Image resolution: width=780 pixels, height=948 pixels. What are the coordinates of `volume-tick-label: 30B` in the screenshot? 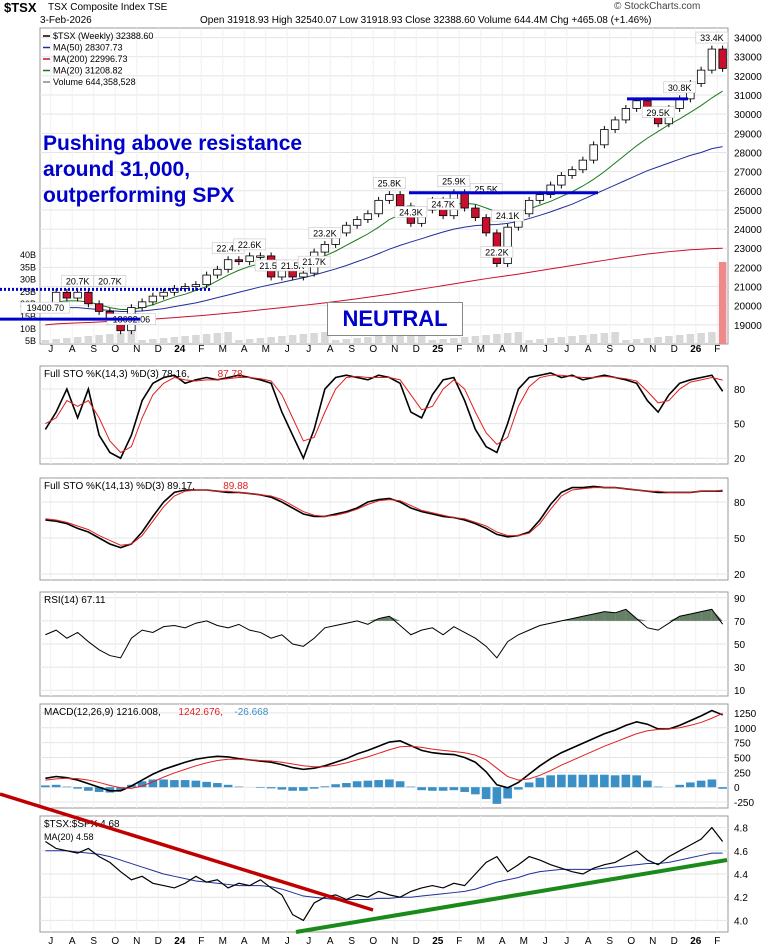 It's located at (28, 280).